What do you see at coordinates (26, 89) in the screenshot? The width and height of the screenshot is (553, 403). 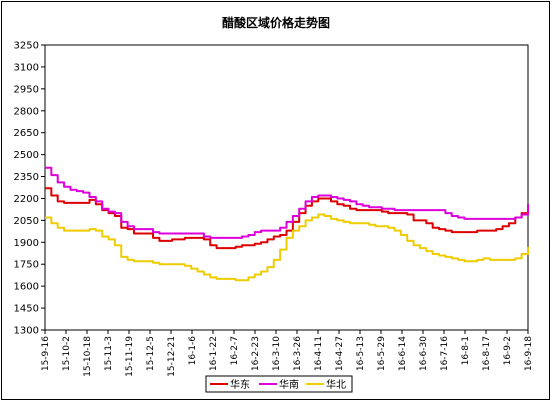 I see `y-tick-label: 2950` at bounding box center [26, 89].